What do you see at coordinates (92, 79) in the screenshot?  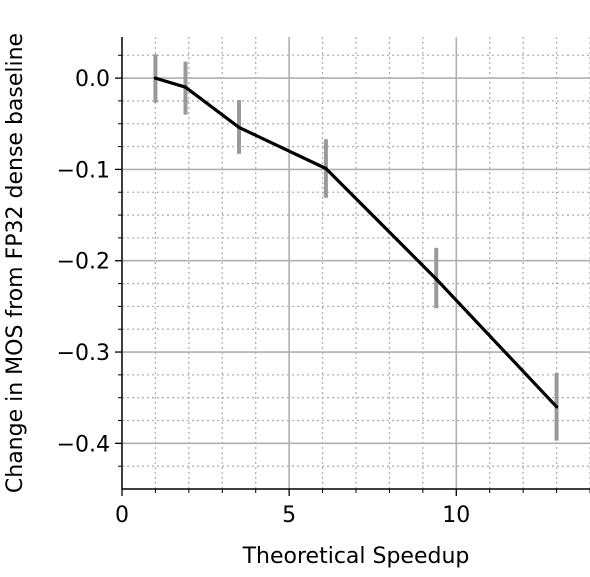 I see `y-tick-label: 0.0` at bounding box center [92, 79].